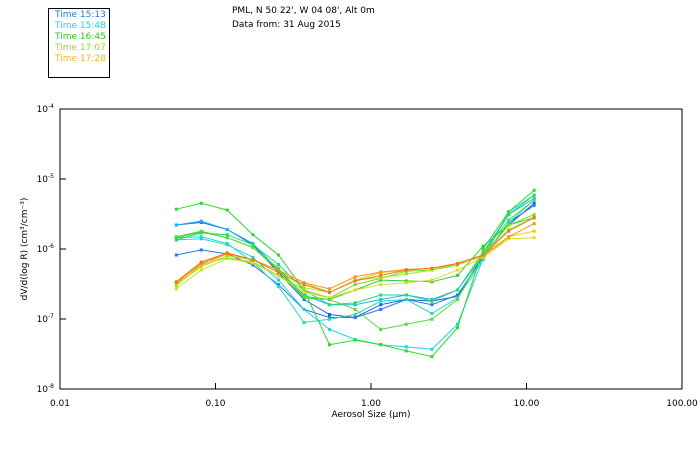  I want to click on y-tick-label: 10⁻⁶, so click(46, 249).